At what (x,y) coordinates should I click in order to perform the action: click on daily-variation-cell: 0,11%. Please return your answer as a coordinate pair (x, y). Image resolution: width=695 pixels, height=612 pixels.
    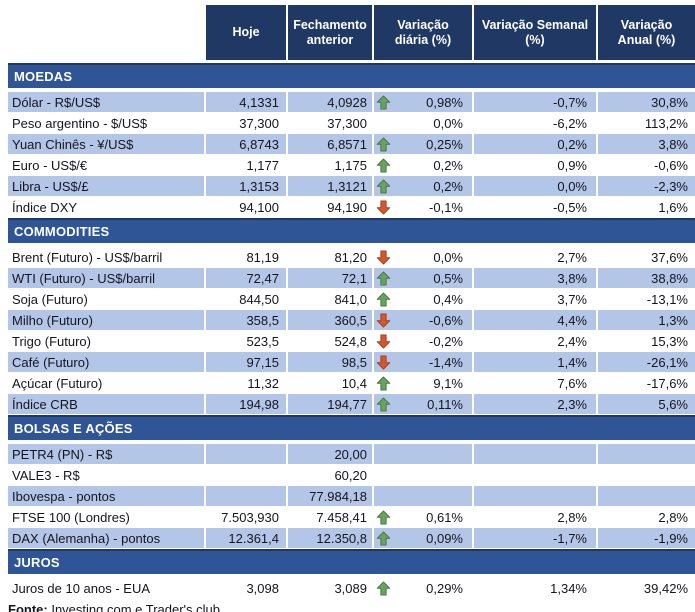
    Looking at the image, I should click on (423, 404).